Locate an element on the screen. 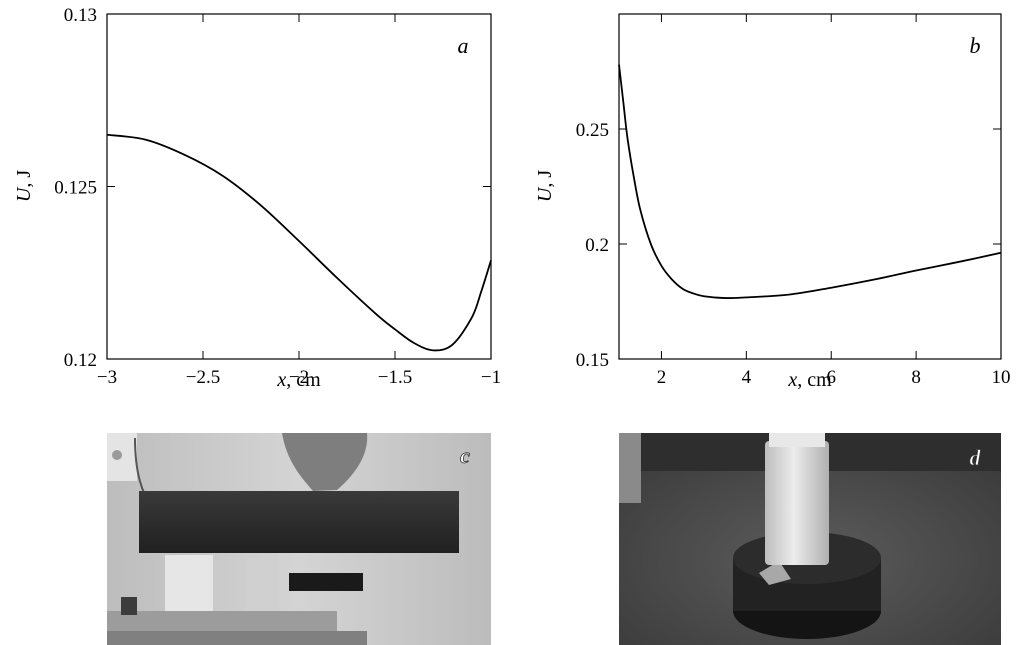 The image size is (1024, 645). photo-c-base-cylinder-mid is located at coordinates (263, 588).